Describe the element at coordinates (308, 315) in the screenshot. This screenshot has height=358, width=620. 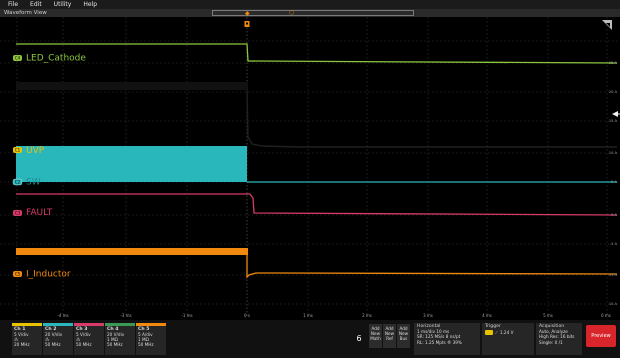
I see `time-label: 1 ms` at that location.